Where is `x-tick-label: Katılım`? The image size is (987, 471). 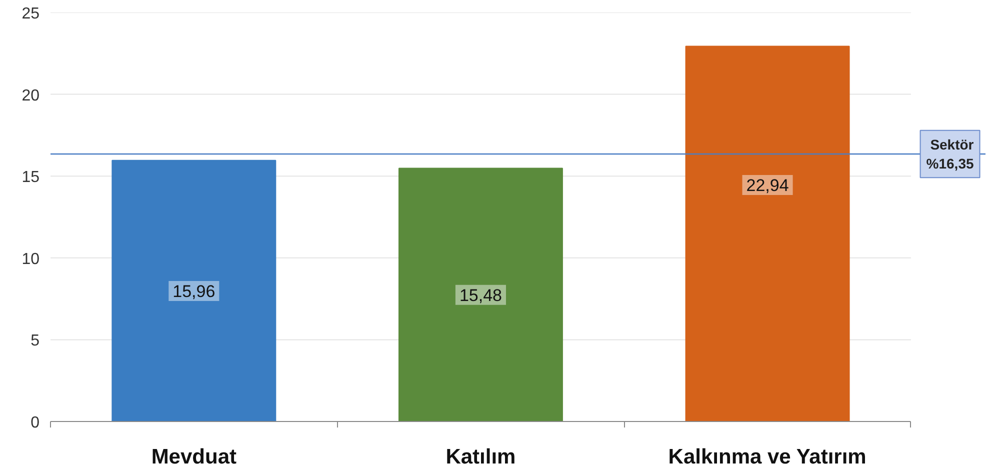 x-tick-label: Katılım is located at coordinates (481, 457).